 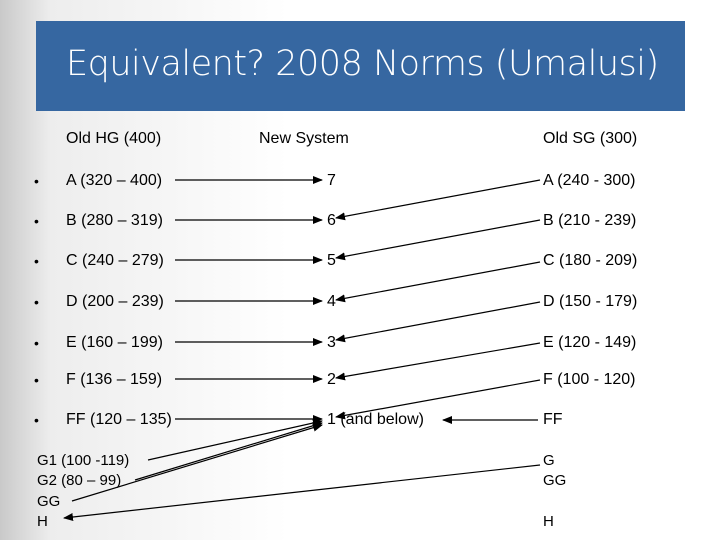 What do you see at coordinates (589, 379) in the screenshot?
I see `old-sg-grade: F (100 - 120)` at bounding box center [589, 379].